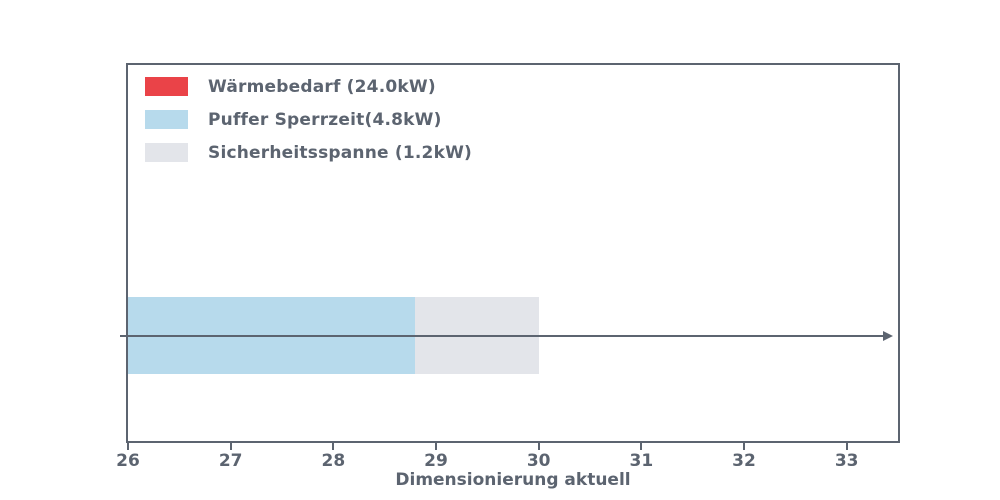 The width and height of the screenshot is (1000, 500). I want to click on legend-swatch-waermebedarf, so click(166, 86).